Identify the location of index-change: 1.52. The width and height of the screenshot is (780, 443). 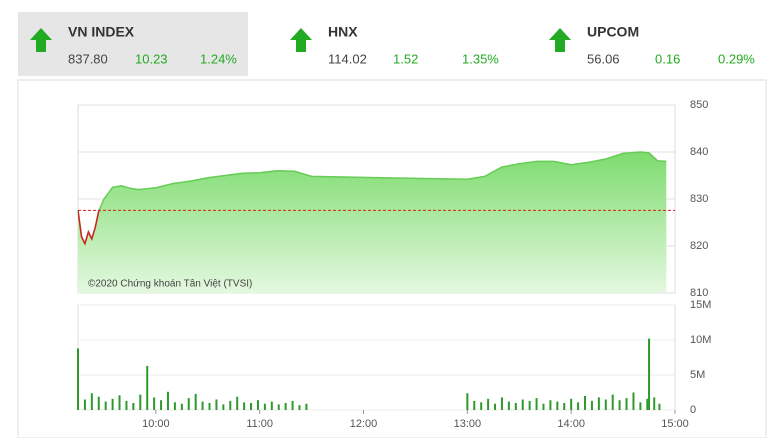
(405, 58).